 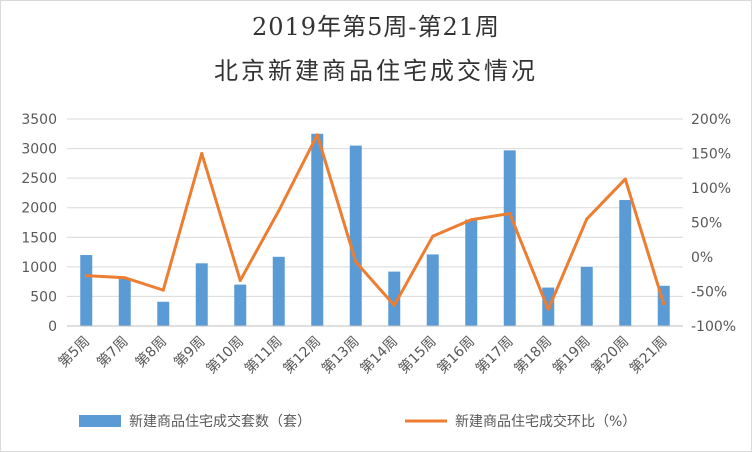 I want to click on y-left-tick-label: 2000, so click(x=39, y=209).